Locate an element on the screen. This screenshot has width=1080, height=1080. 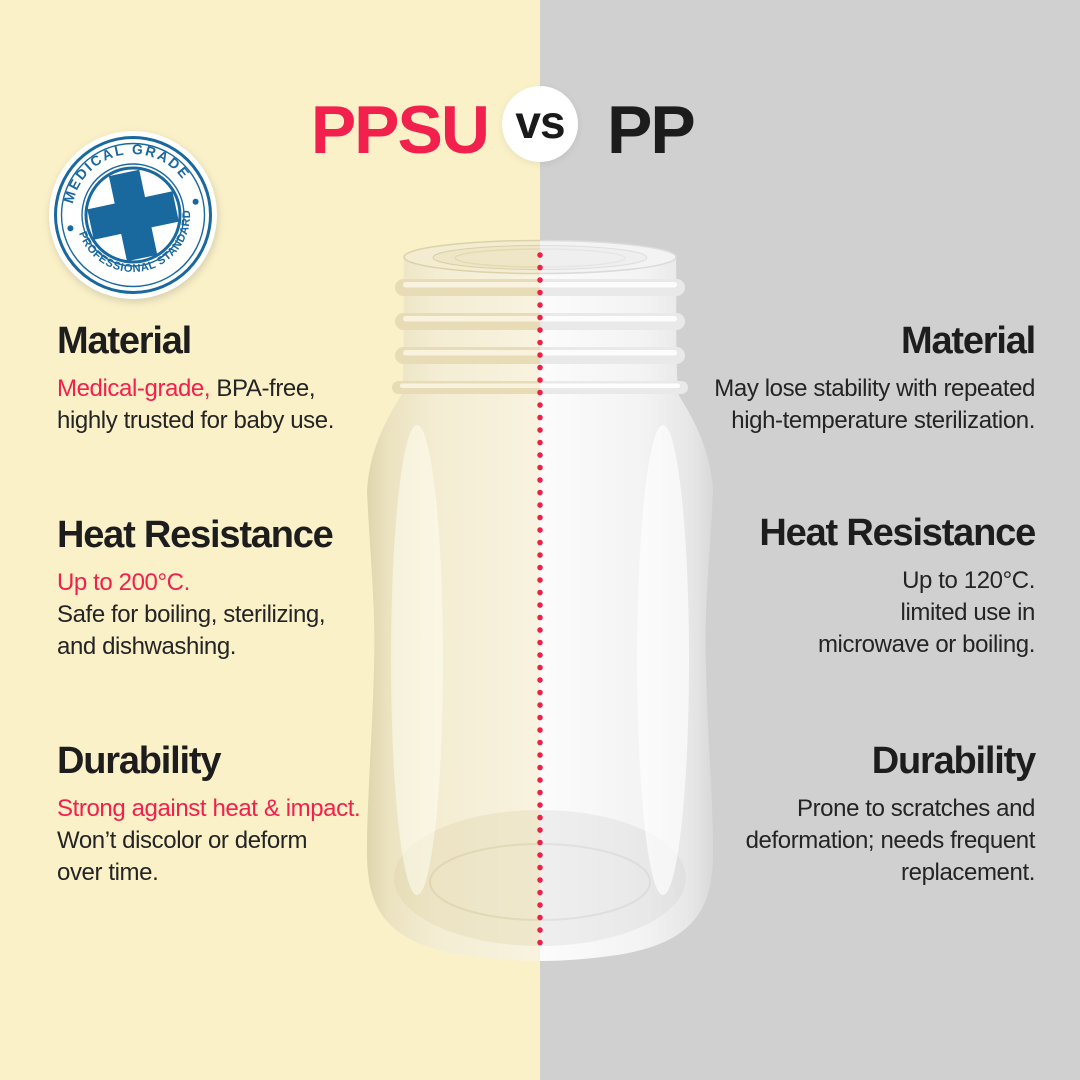
medical-grade-badge: MEDICAL GRADE PROFESSIONAL STANDARD is located at coordinates (133, 214).